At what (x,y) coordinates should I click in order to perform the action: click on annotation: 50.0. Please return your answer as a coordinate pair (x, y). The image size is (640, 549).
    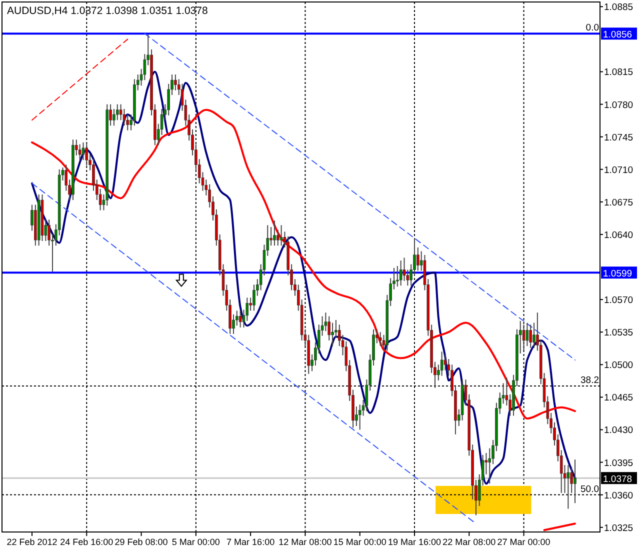
    Looking at the image, I should click on (589, 489).